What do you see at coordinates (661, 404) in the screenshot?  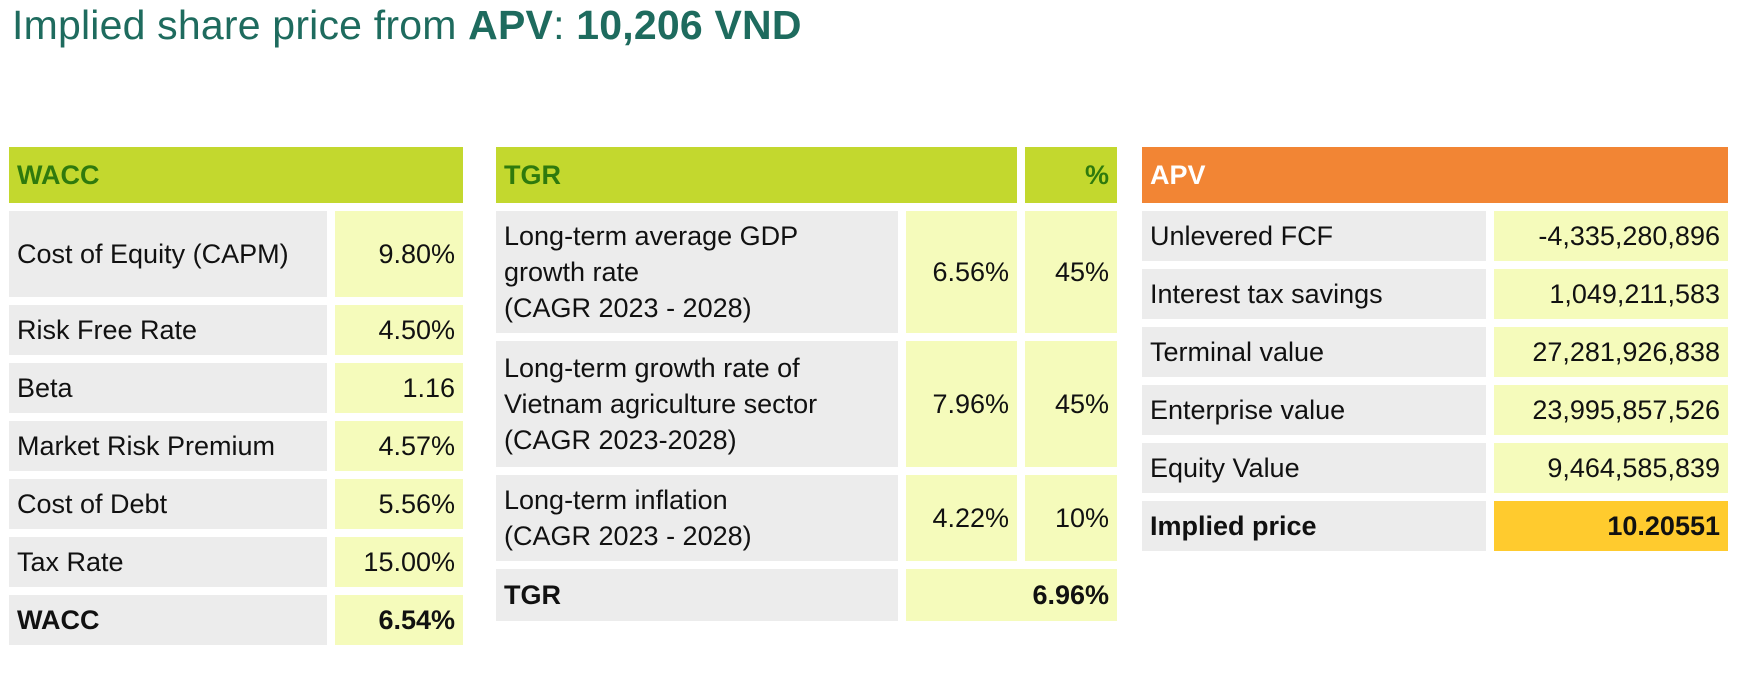 I see `tgr-label-line: Vietnam agriculture sector` at bounding box center [661, 404].